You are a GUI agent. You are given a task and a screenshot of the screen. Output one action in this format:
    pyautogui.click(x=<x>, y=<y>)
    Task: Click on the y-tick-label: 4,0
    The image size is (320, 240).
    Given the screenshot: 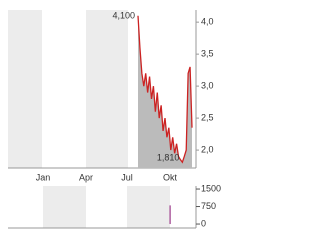 What is the action you would take?
    pyautogui.click(x=207, y=22)
    